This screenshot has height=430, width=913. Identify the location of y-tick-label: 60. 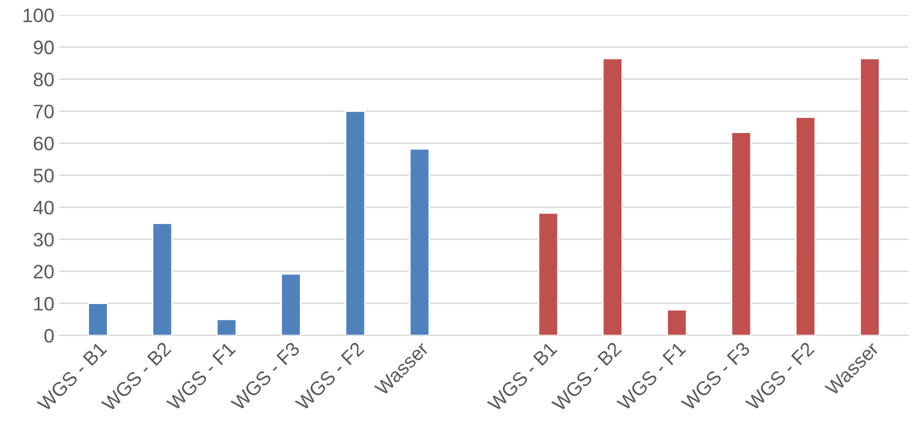
(44, 143).